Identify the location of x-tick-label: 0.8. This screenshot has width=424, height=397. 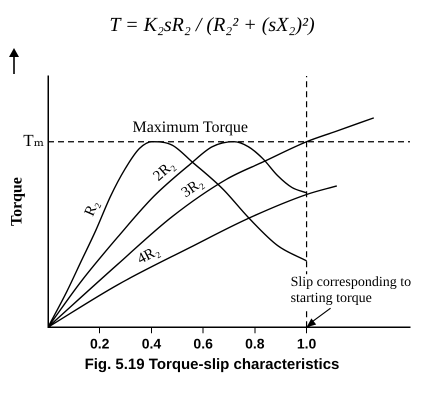
(255, 343).